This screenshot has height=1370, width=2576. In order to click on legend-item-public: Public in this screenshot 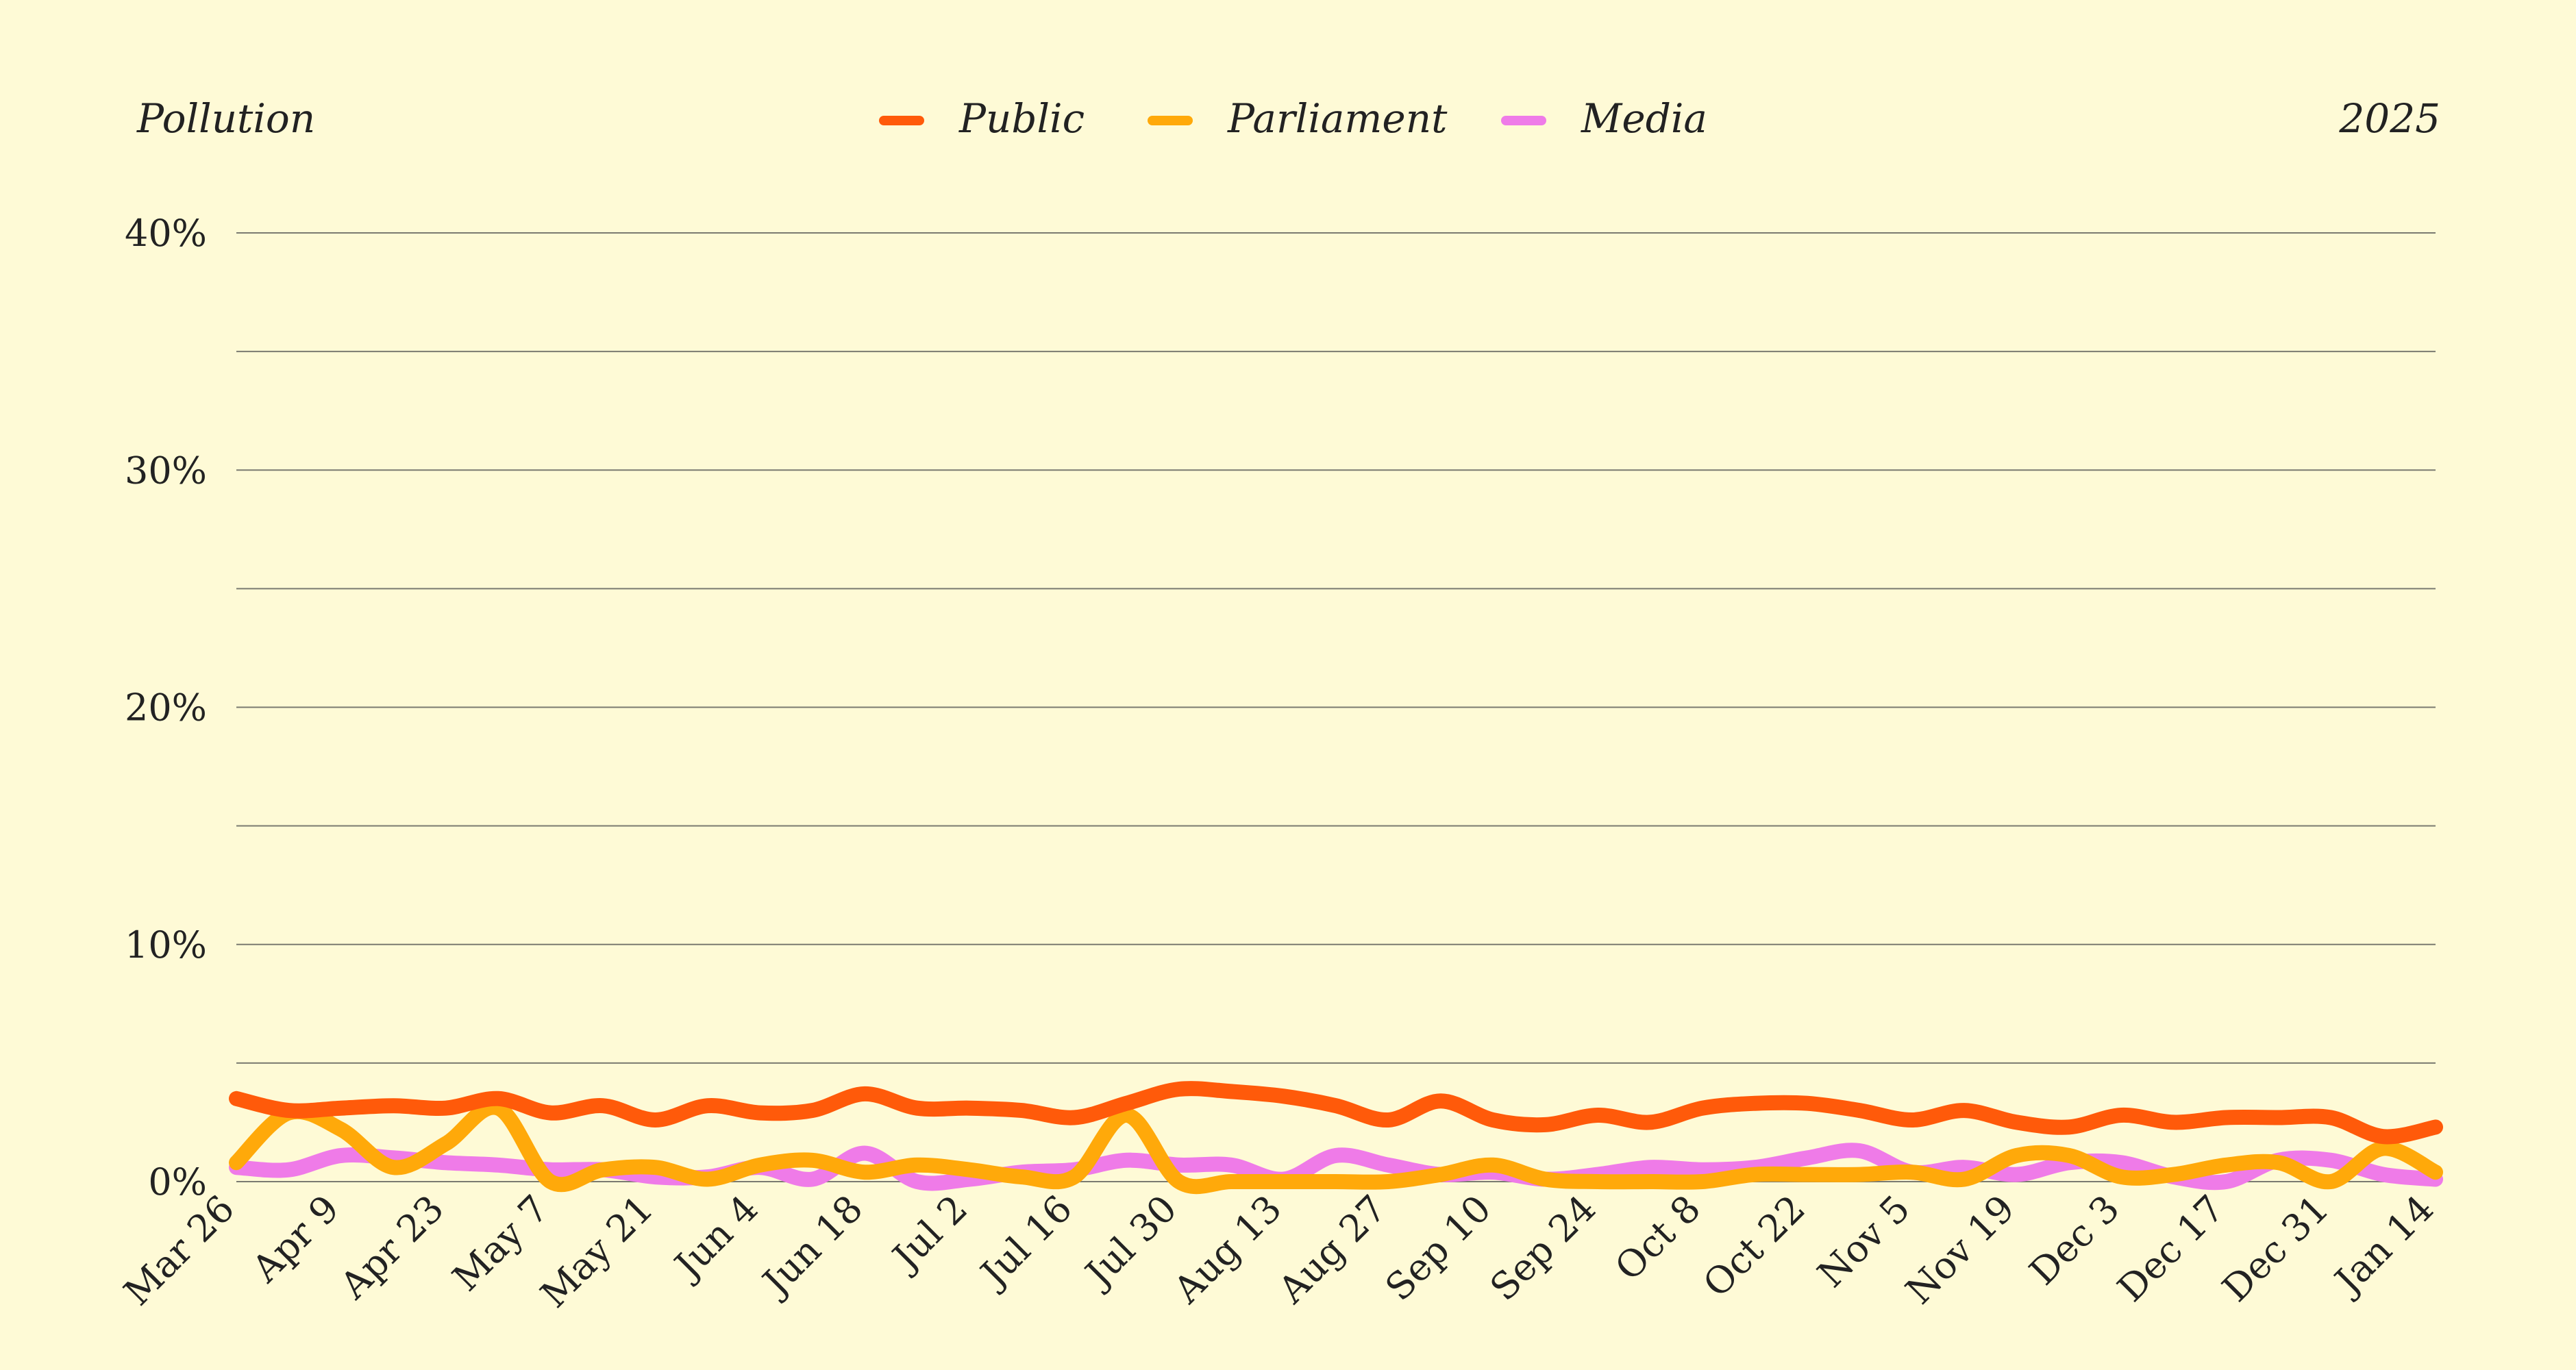, I will do `click(982, 119)`.